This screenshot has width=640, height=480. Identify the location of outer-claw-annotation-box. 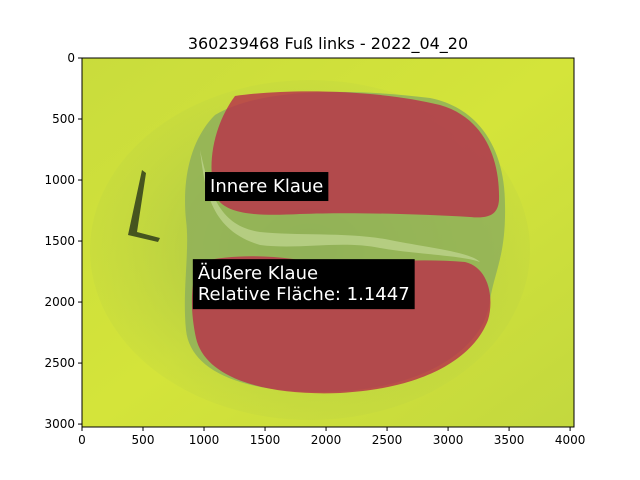
(303, 284).